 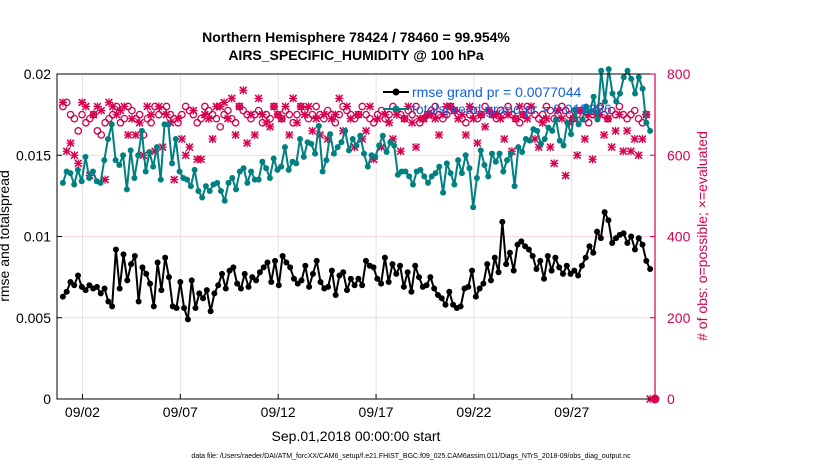 What do you see at coordinates (571, 412) in the screenshot?
I see `x-tick-label-5: 09/27` at bounding box center [571, 412].